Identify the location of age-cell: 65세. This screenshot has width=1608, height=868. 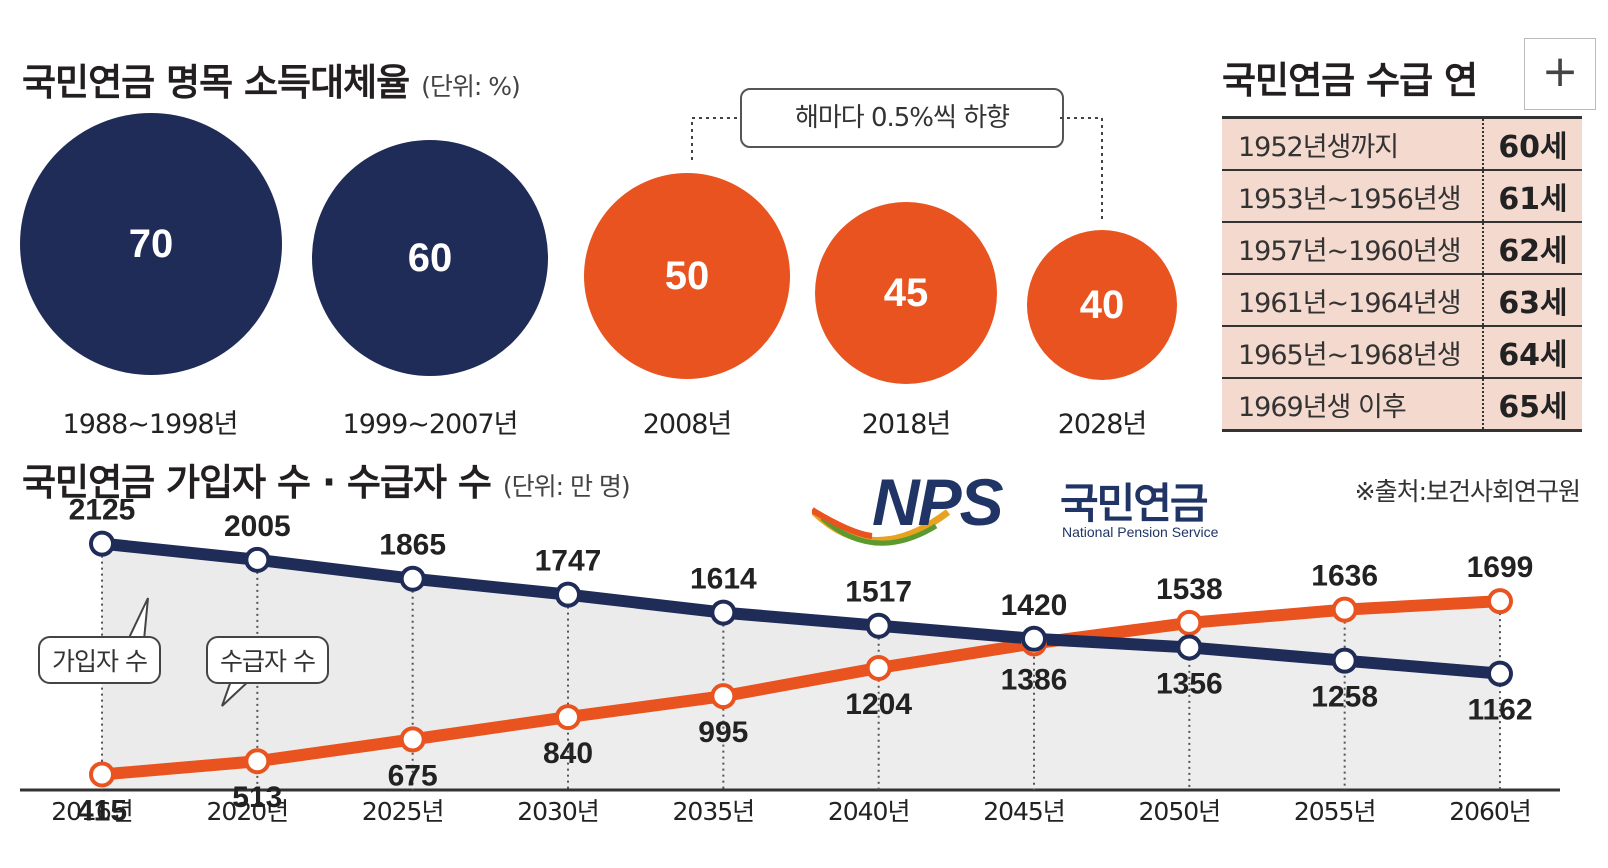
(1532, 404).